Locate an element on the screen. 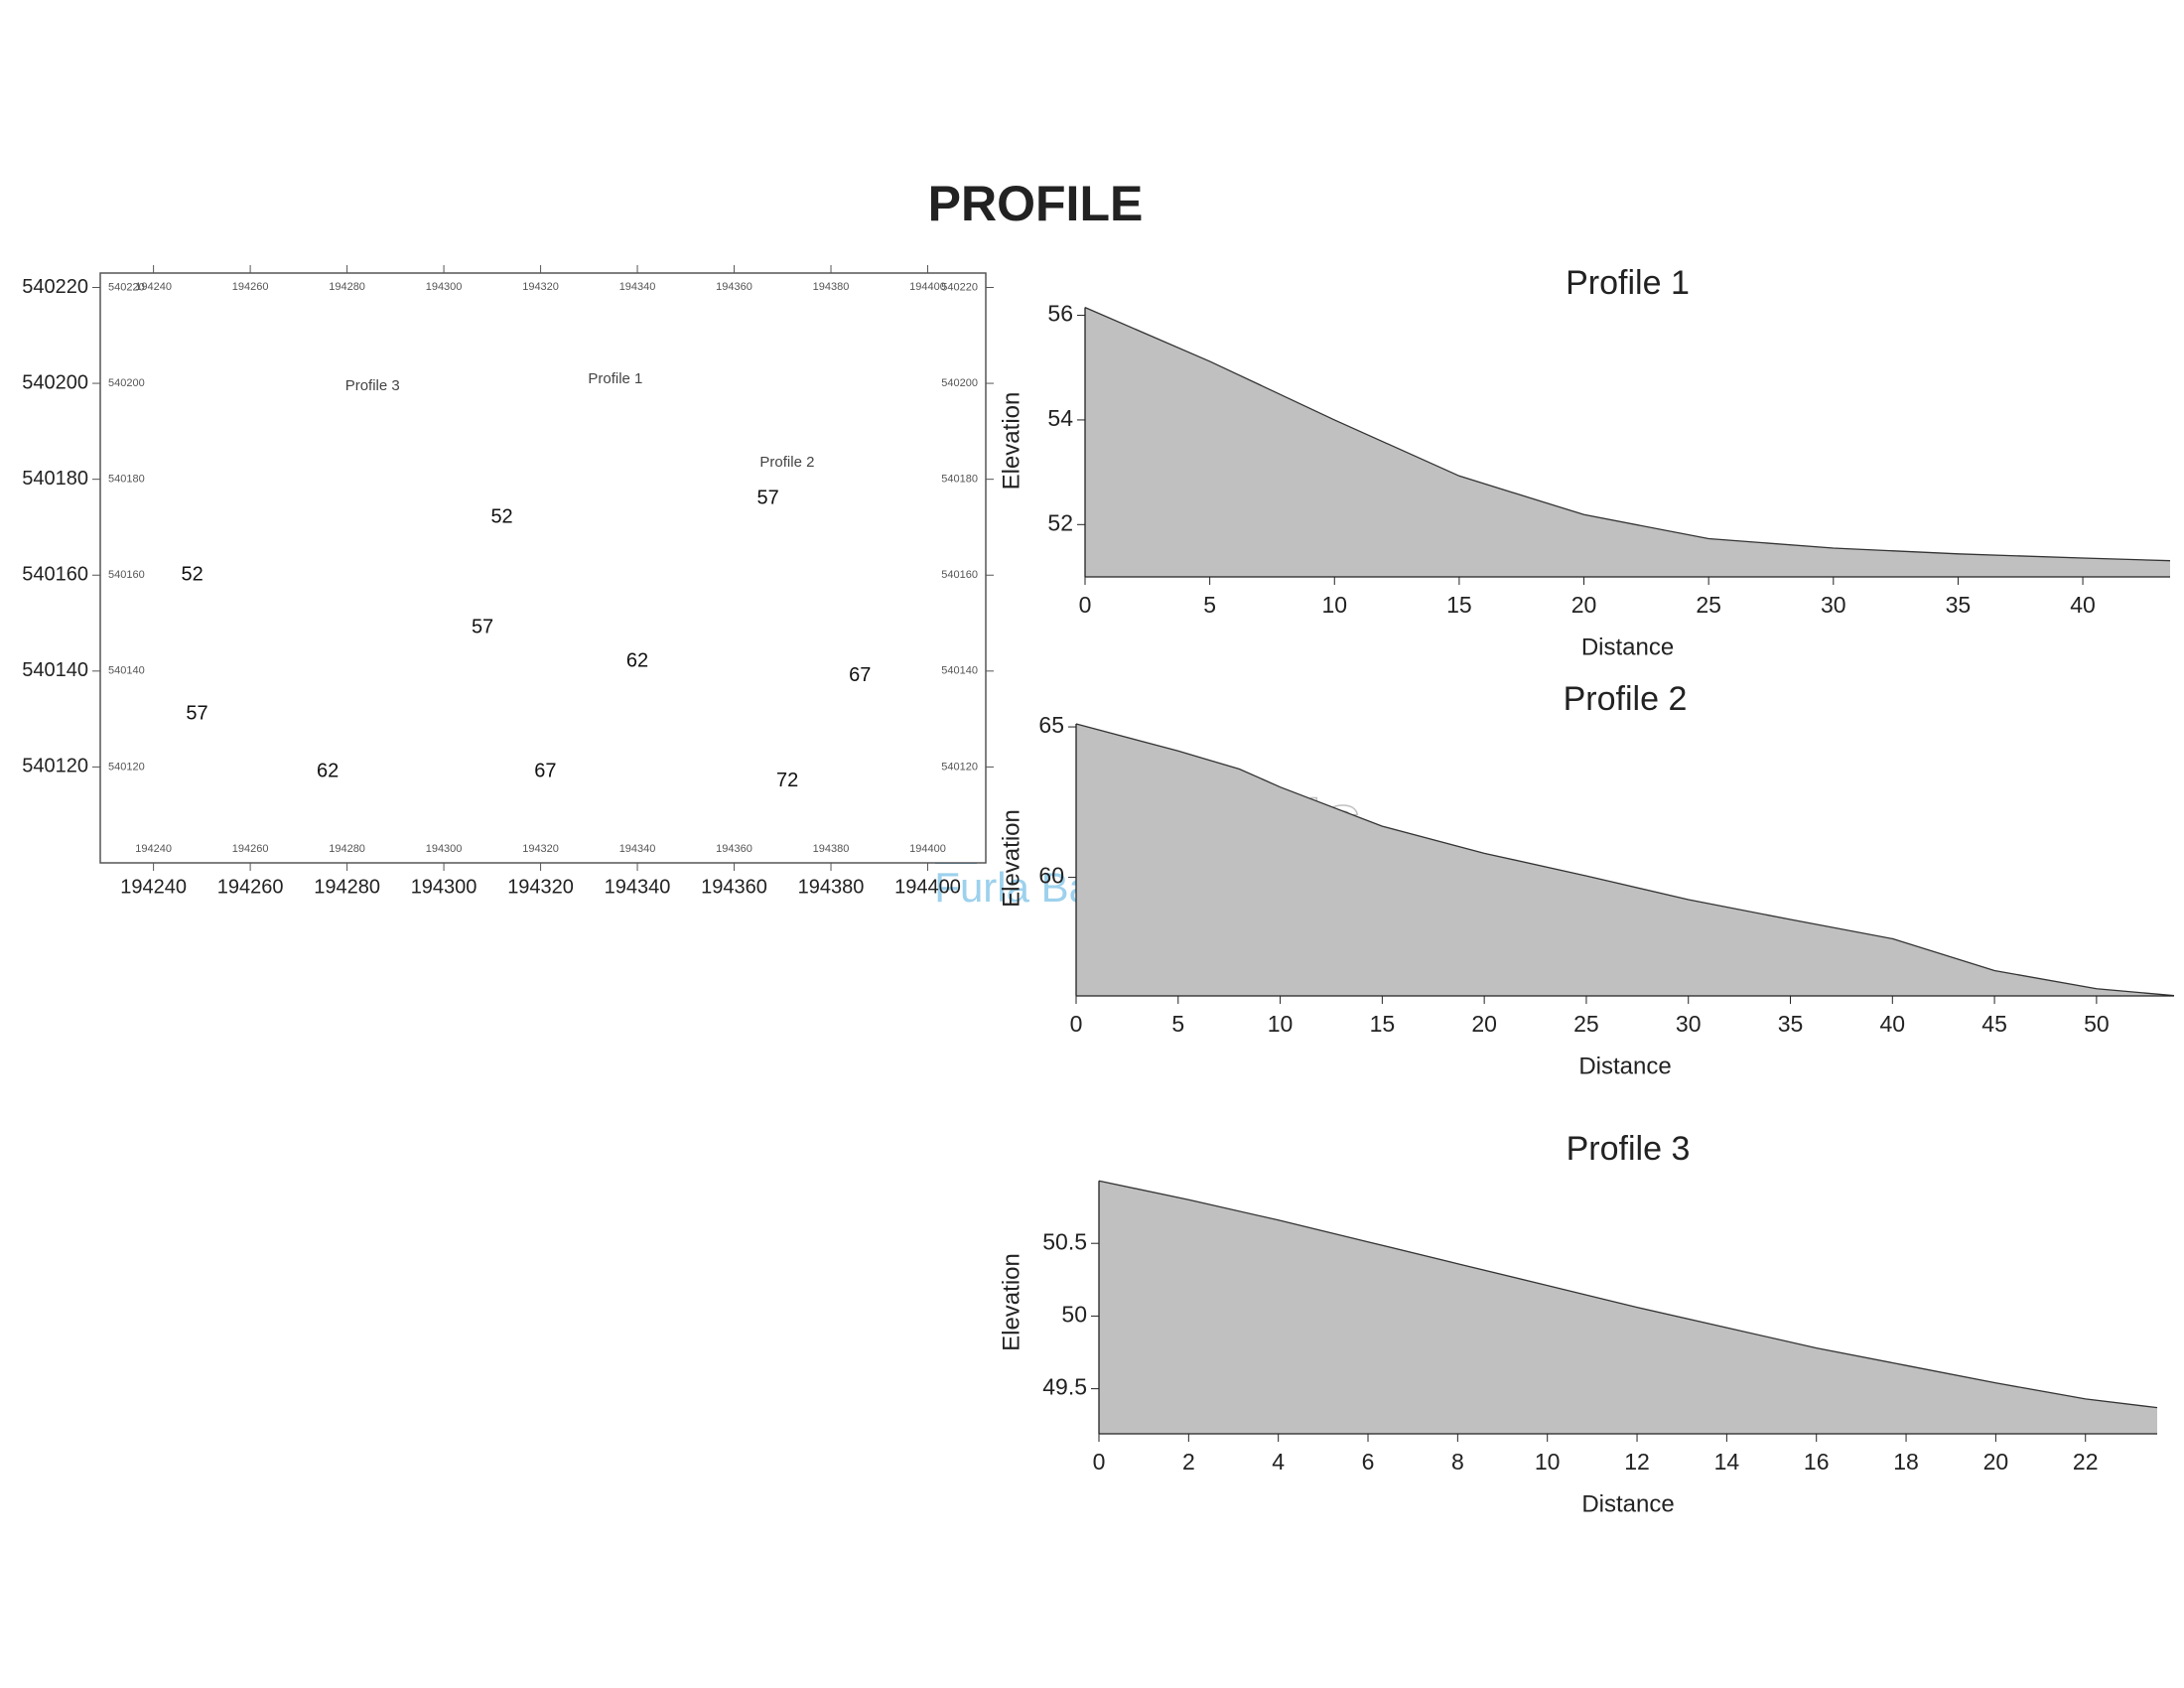 The height and width of the screenshot is (1688, 2184). x-tick-label: 4 is located at coordinates (1278, 1462).